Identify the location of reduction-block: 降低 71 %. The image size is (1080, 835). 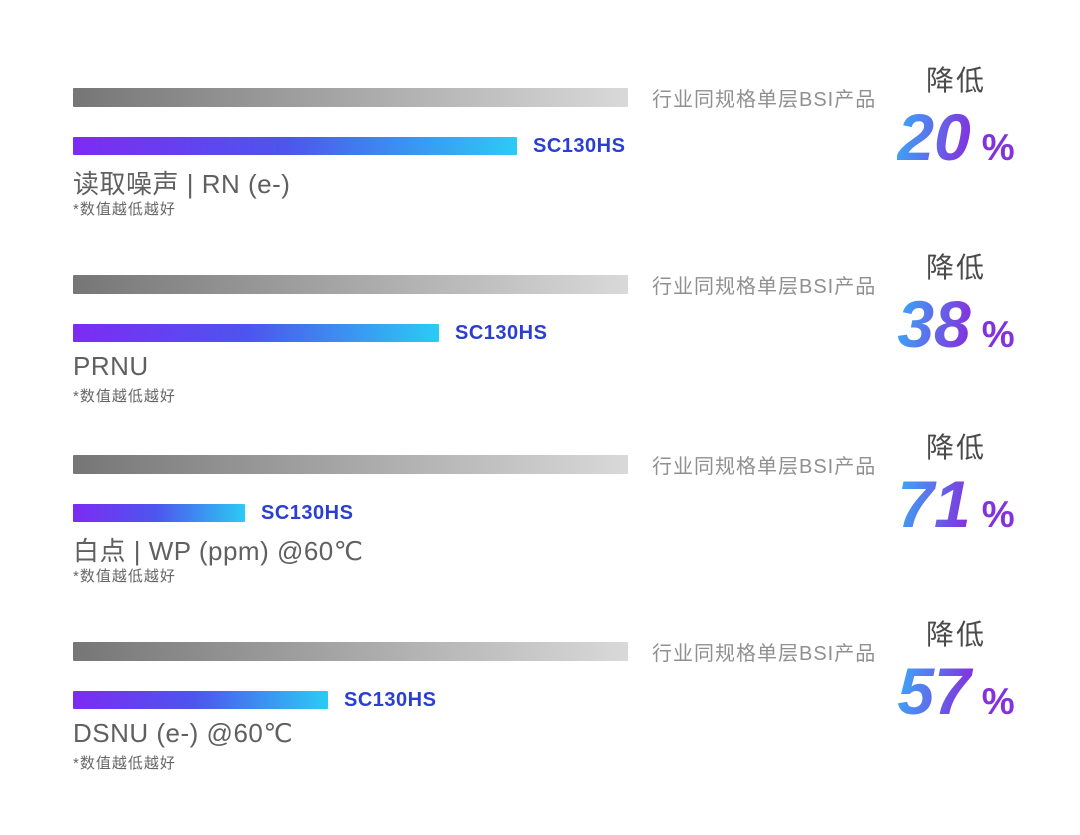
(956, 484).